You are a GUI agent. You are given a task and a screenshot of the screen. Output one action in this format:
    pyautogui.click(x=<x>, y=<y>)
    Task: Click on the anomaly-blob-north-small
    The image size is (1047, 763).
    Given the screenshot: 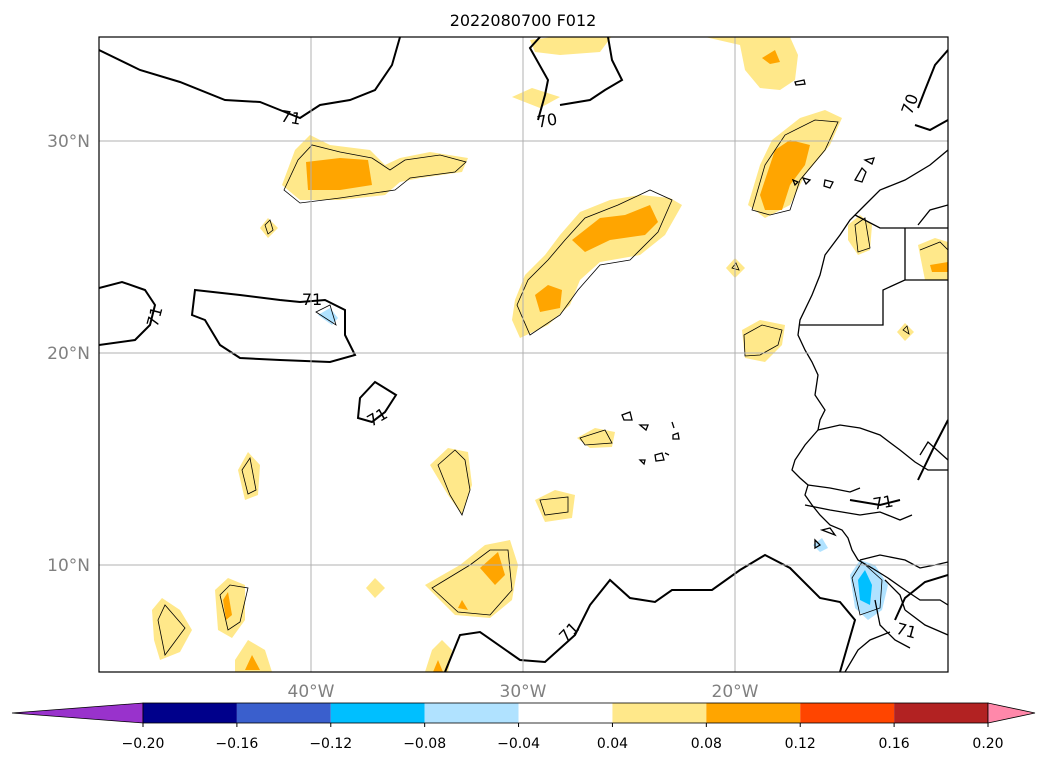 What is the action you would take?
    pyautogui.click(x=536, y=98)
    